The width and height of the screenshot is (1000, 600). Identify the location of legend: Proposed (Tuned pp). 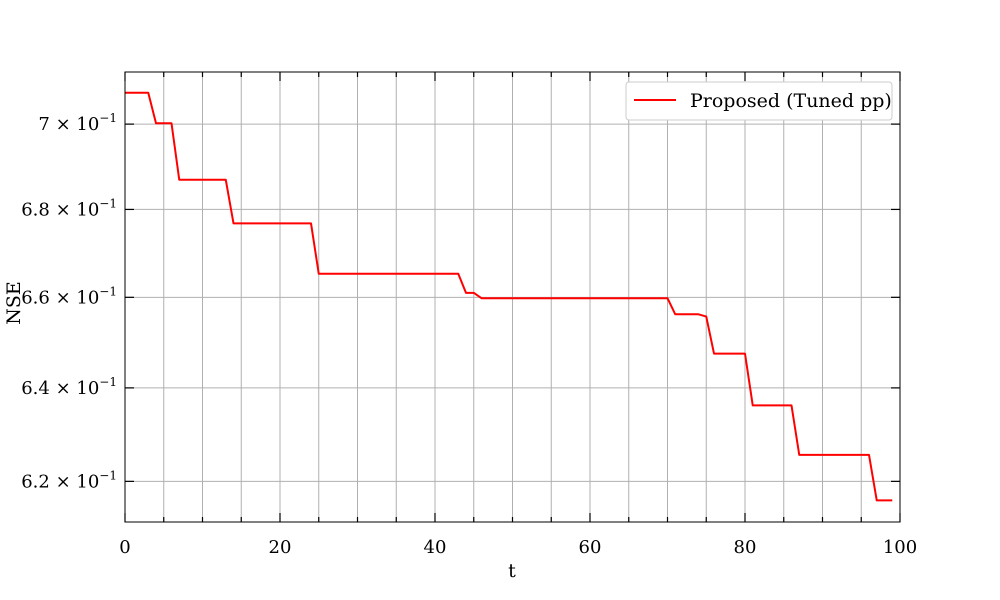
(759, 101).